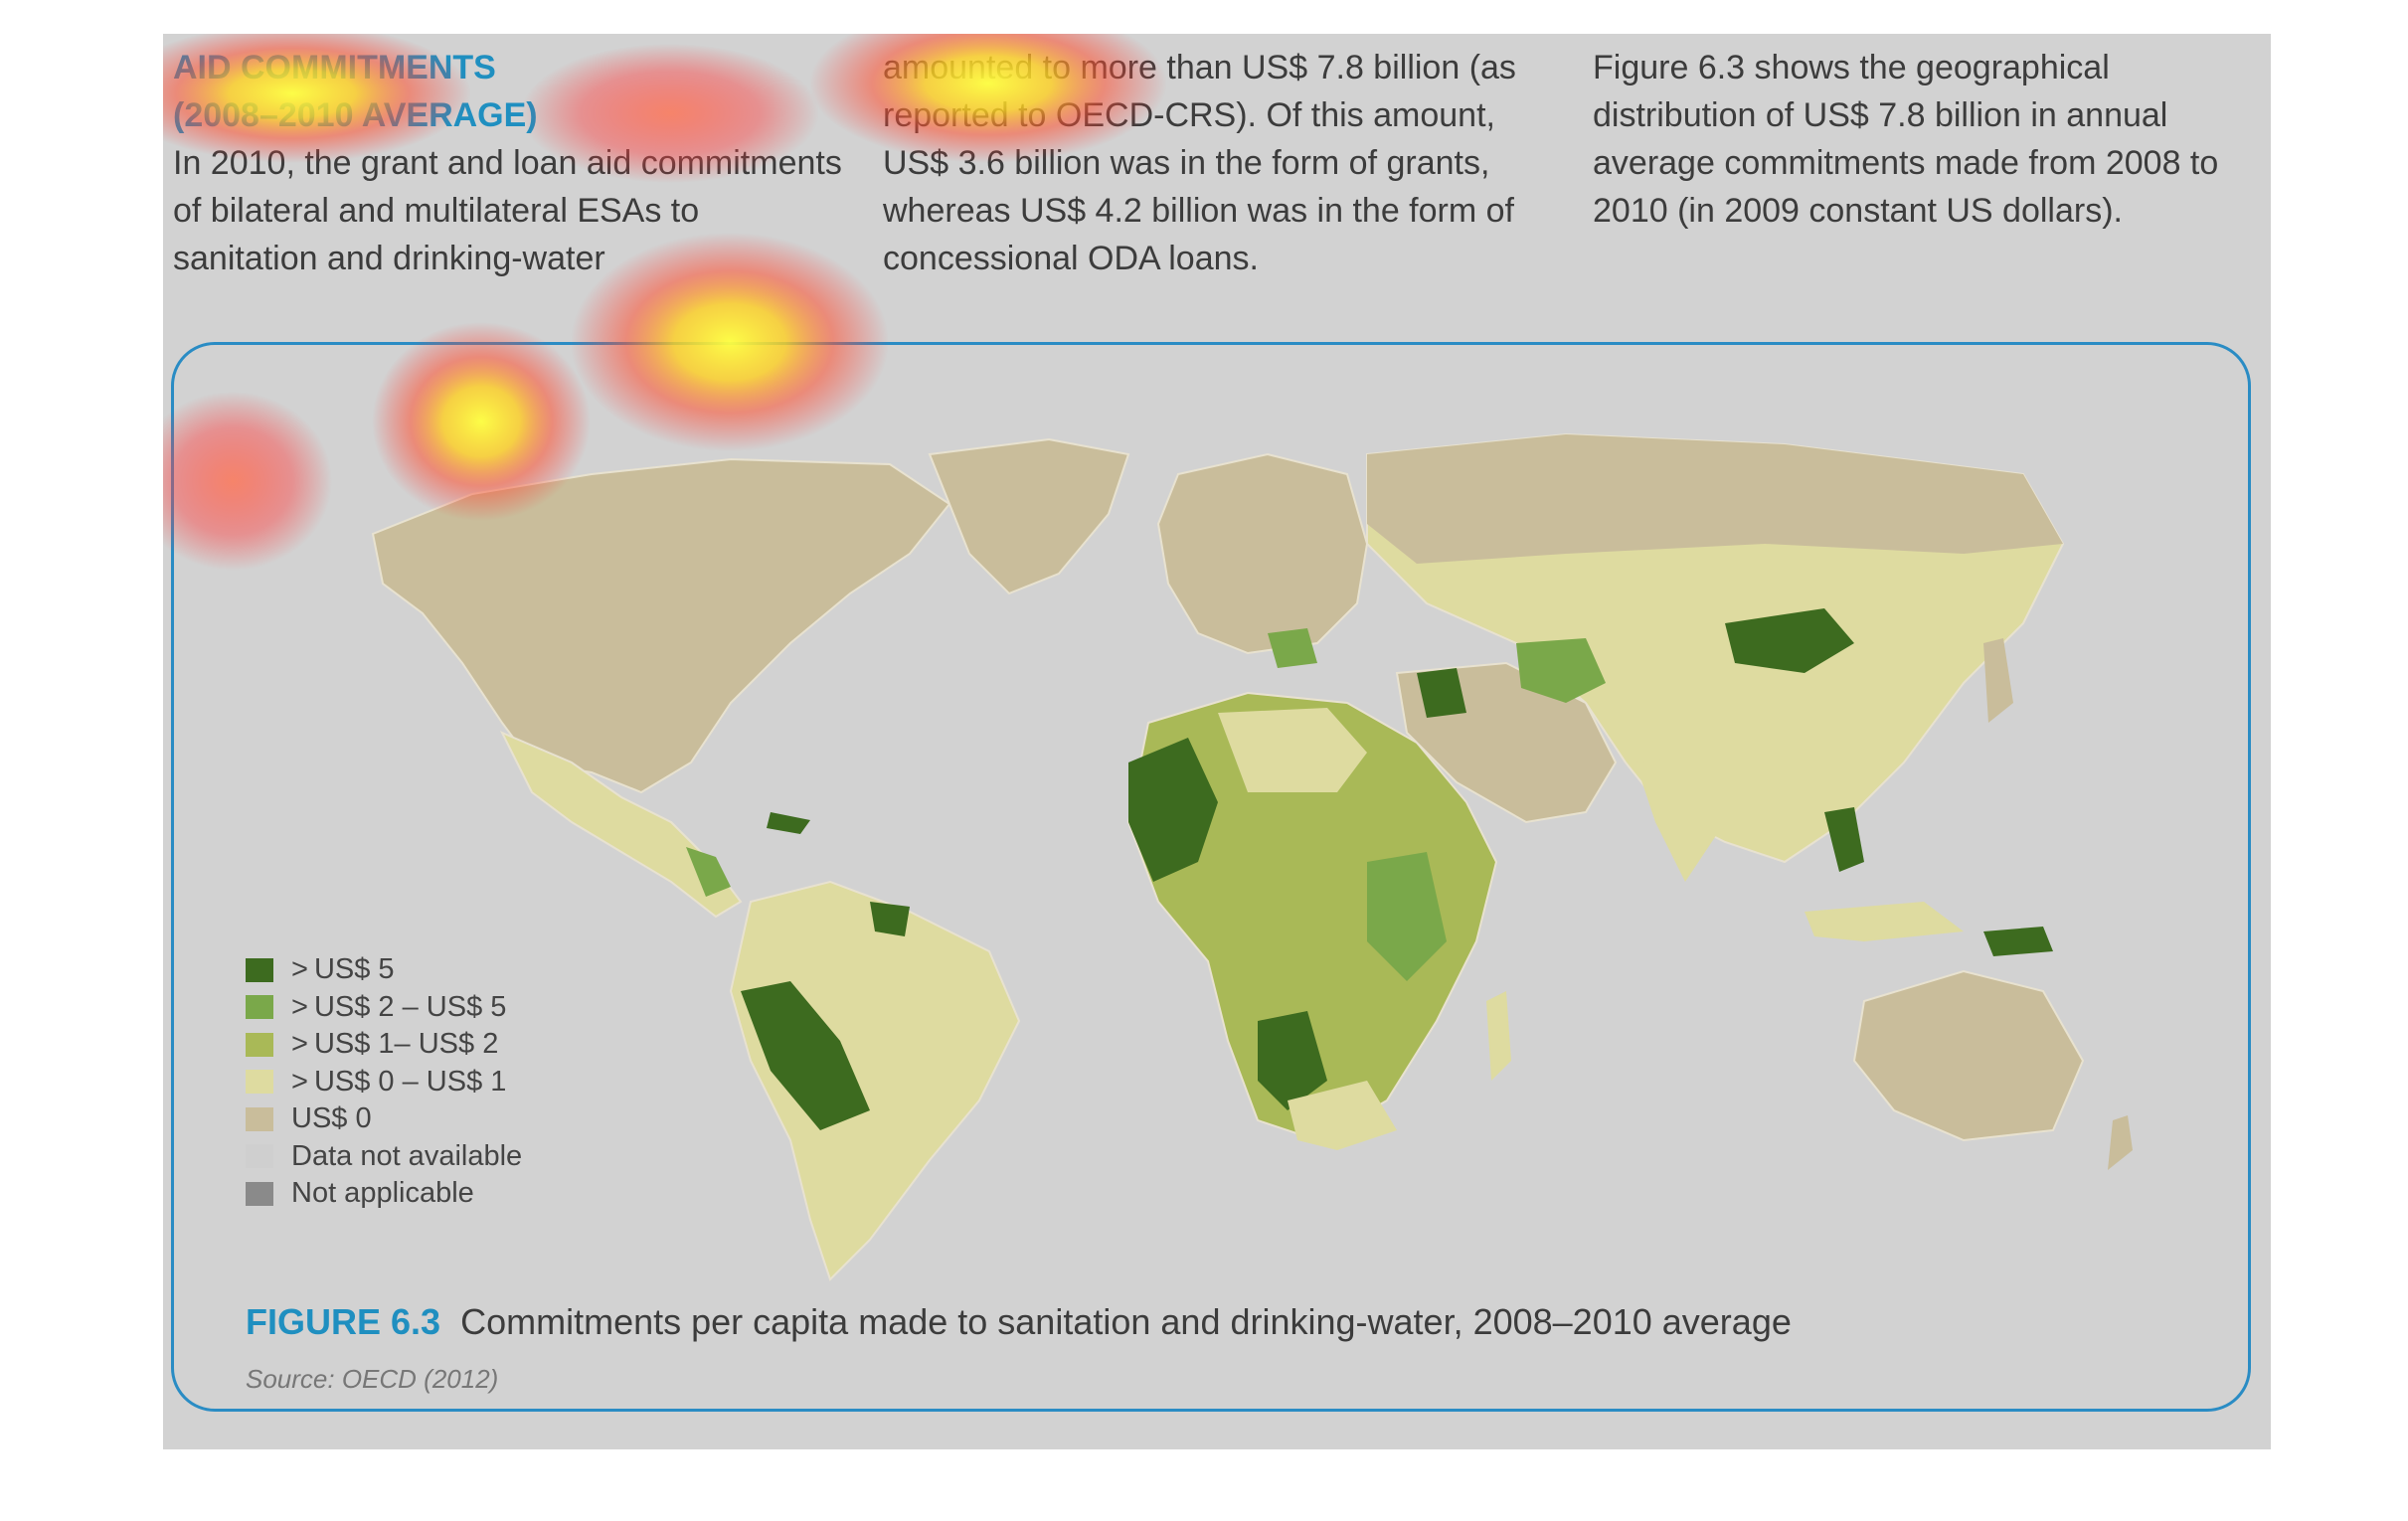 The width and height of the screenshot is (2408, 1521). I want to click on guatemala-shape, so click(708, 872).